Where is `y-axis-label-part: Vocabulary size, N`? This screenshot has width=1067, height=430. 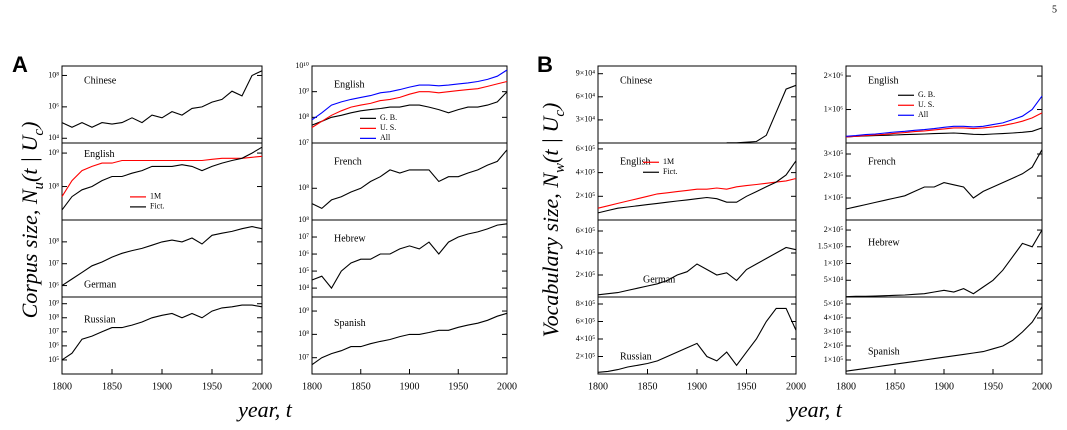 y-axis-label-part: Vocabulary size, N is located at coordinates (550, 255).